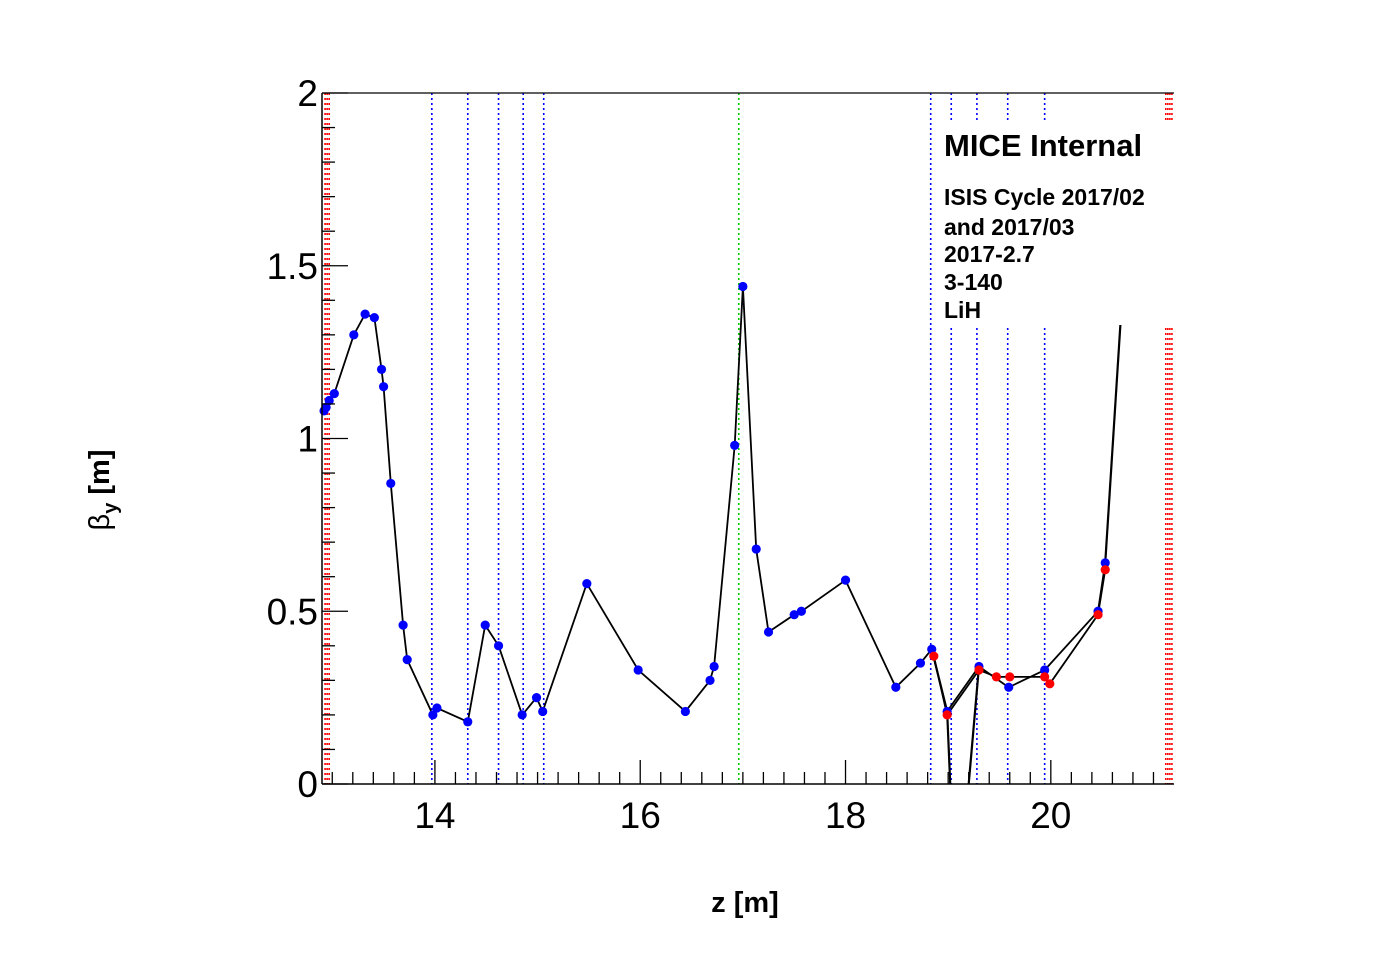 The width and height of the screenshot is (1396, 972). I want to click on annotation-line-5: LiH, so click(962, 310).